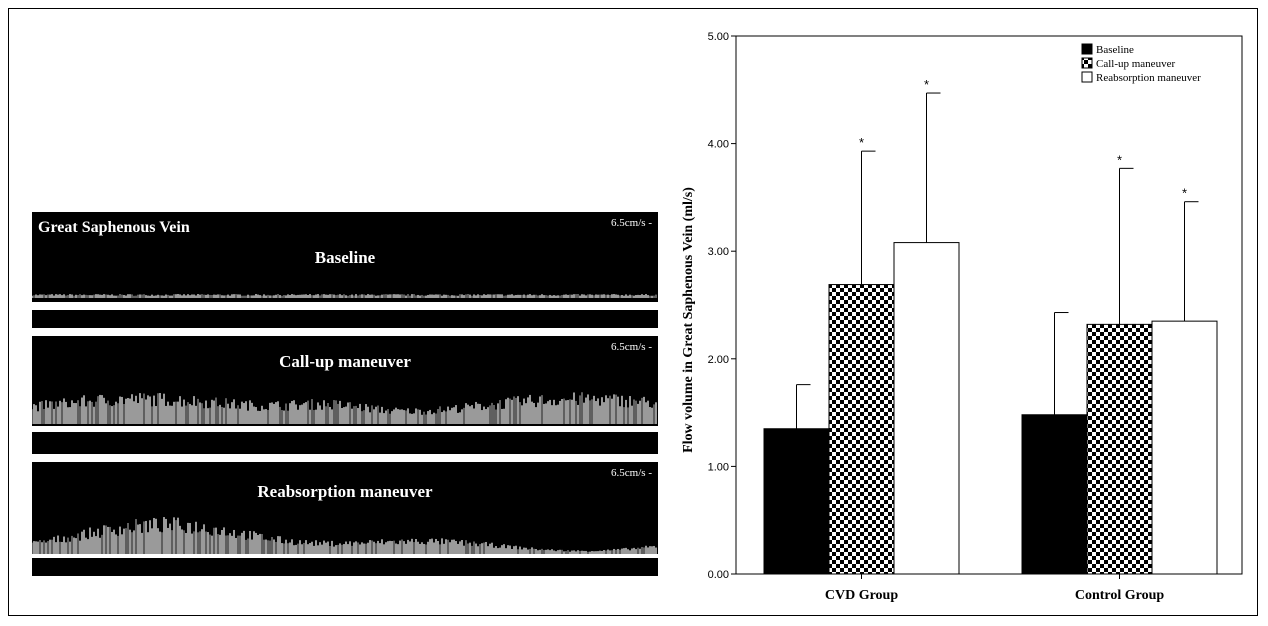  Describe the element at coordinates (718, 575) in the screenshot. I see `y-tick-label: 0.00` at that location.